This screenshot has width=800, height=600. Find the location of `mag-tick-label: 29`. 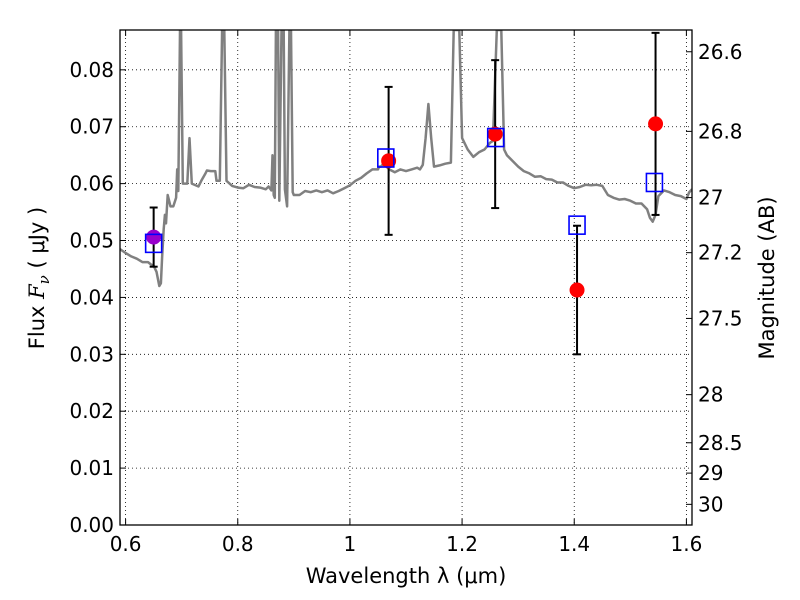

mag-tick-label: 29 is located at coordinates (710, 473).